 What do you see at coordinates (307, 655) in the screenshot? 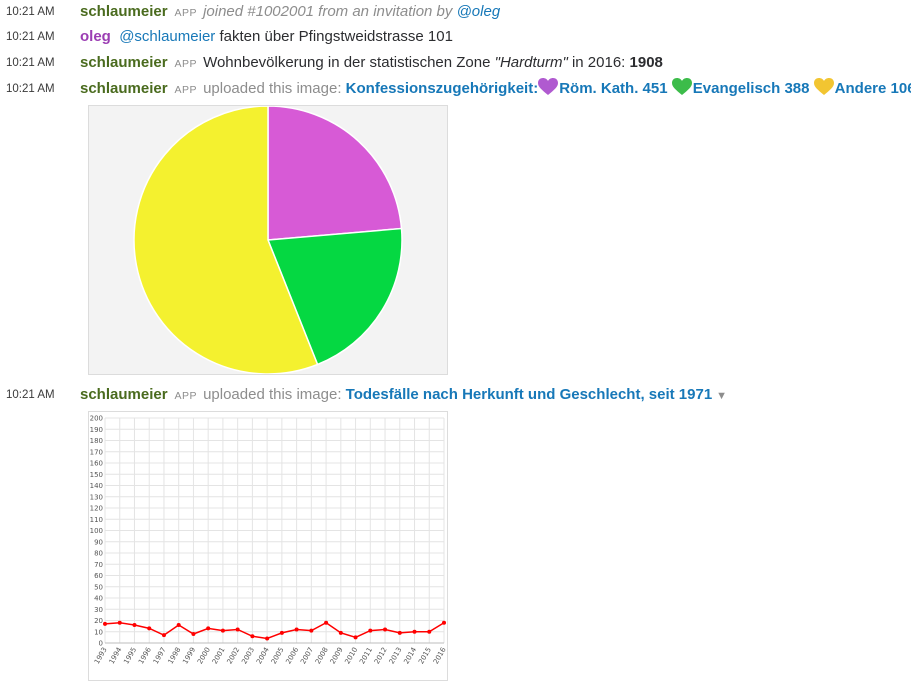
I see `x-tick-label: 2007` at bounding box center [307, 655].